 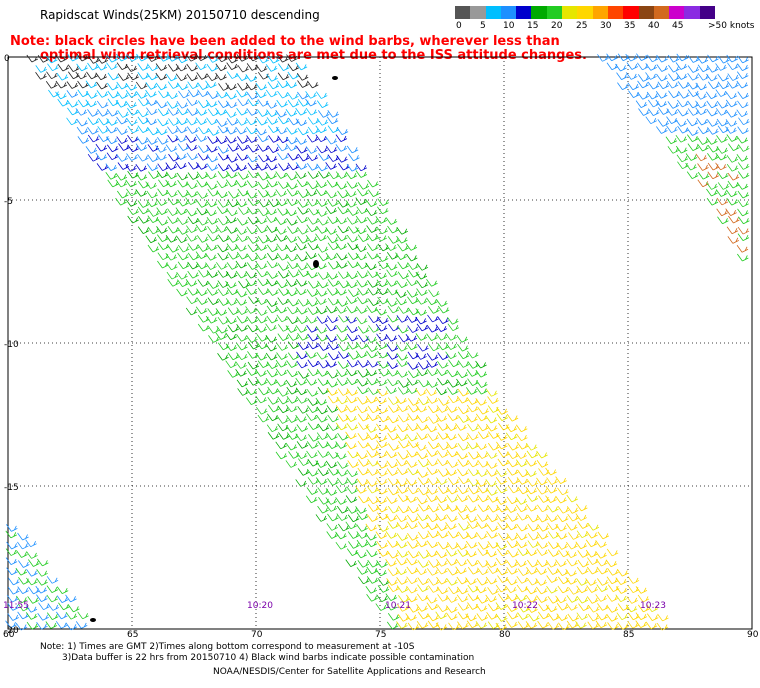 I want to click on island-marker, so click(x=93, y=620).